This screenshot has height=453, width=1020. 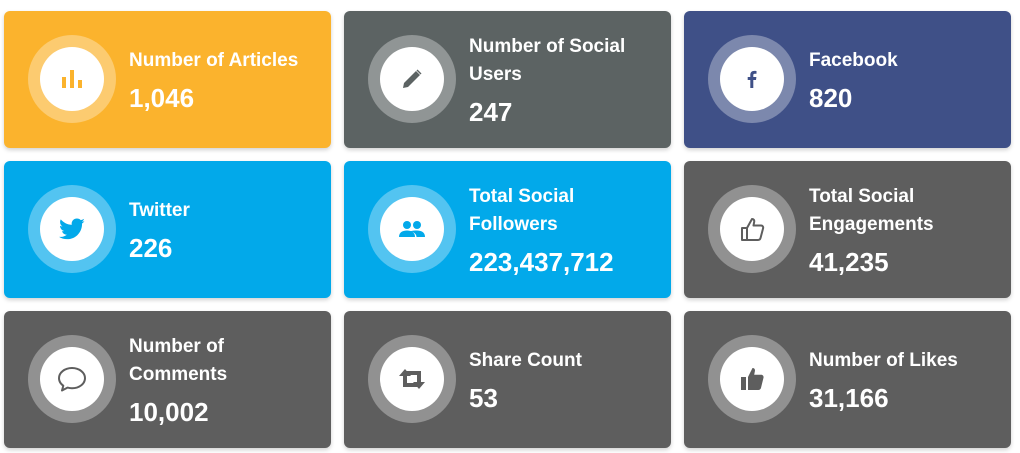 What do you see at coordinates (525, 360) in the screenshot?
I see `stat-label: Share Count` at bounding box center [525, 360].